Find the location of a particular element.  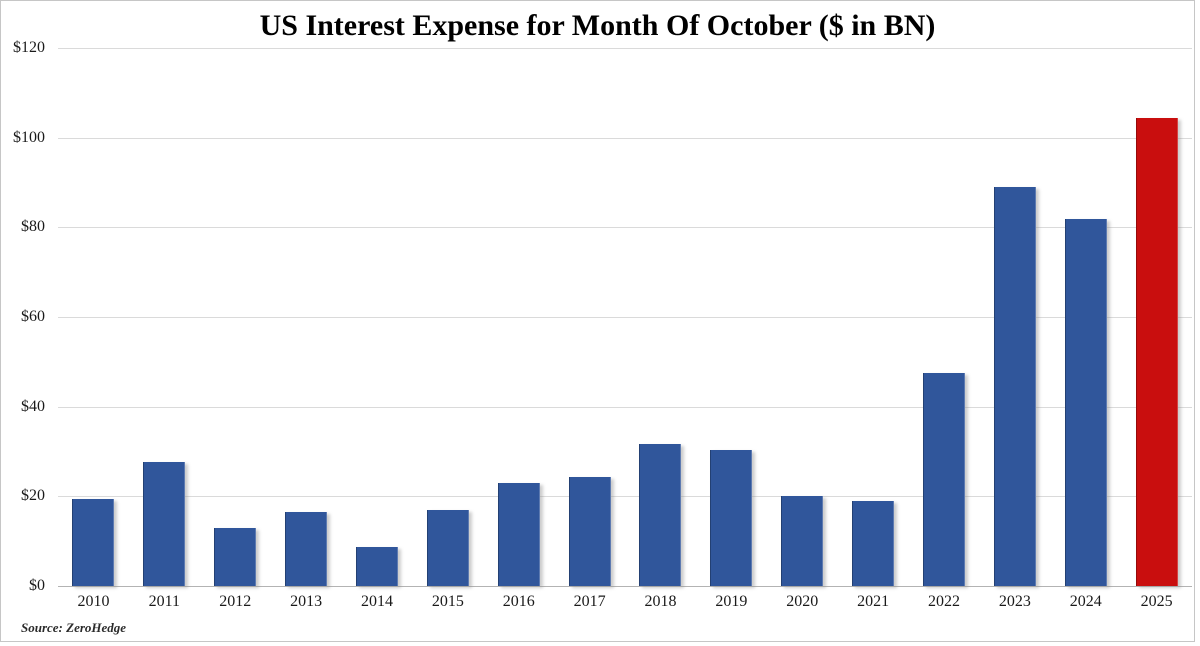

bar-2014 is located at coordinates (376, 566).